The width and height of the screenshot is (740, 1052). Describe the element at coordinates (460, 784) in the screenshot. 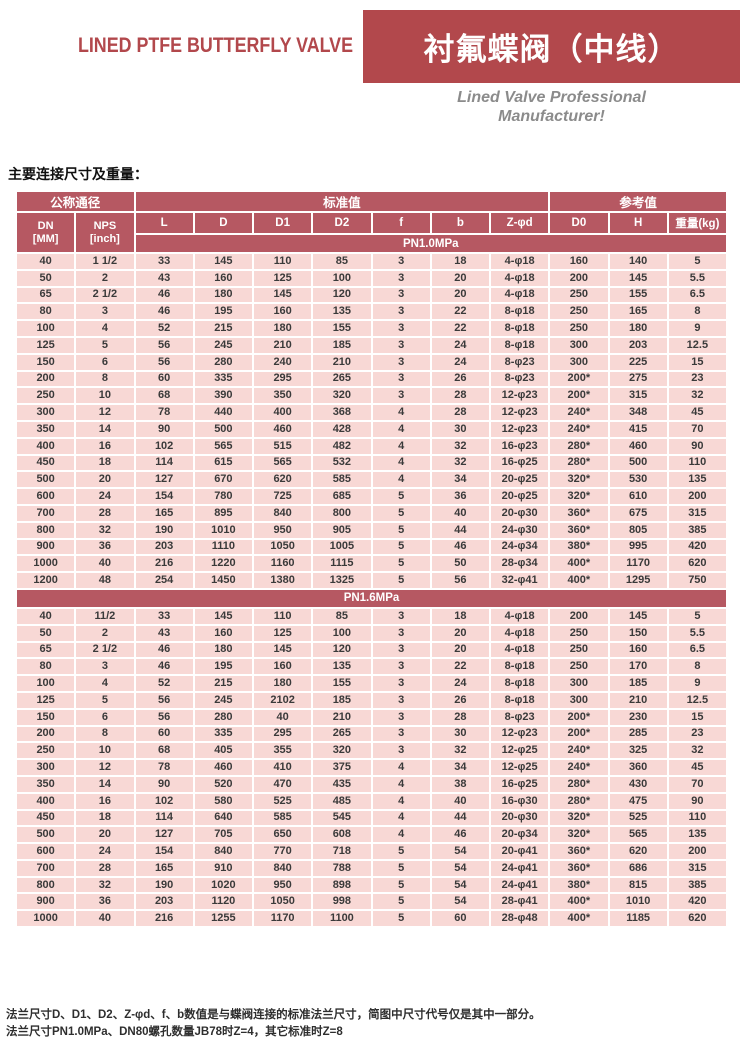

I see `cell: 38` at that location.